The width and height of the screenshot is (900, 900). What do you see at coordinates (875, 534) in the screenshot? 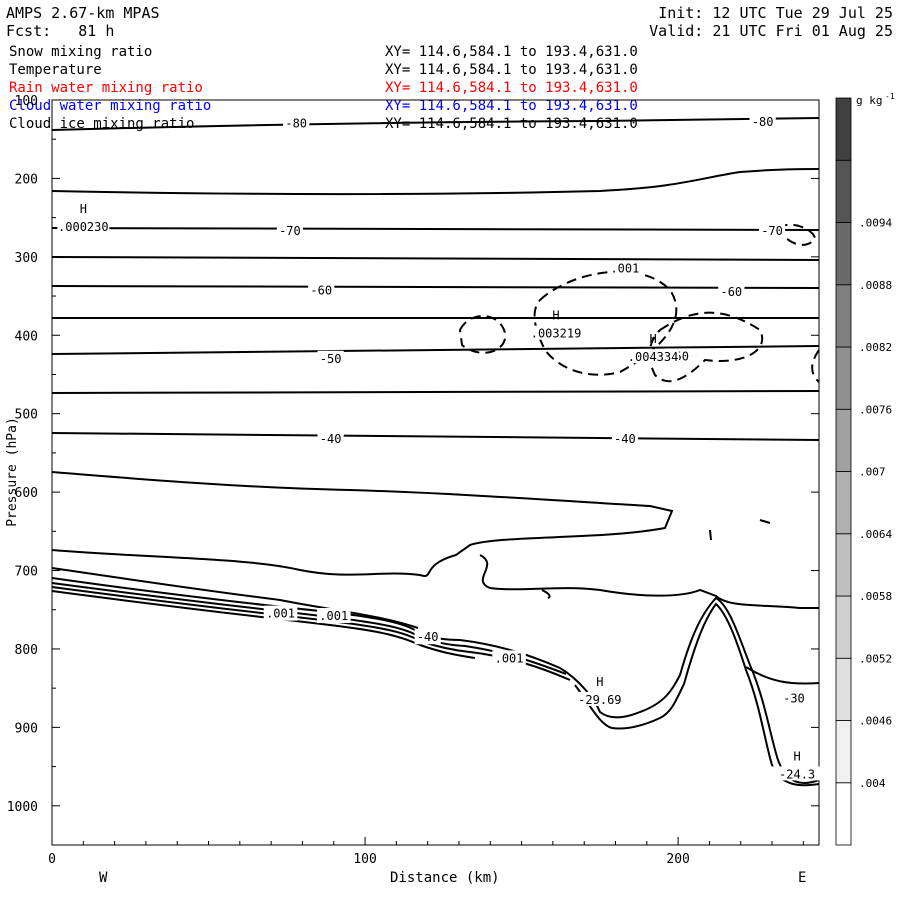
I see `colorbar-label: .0064` at bounding box center [875, 534].